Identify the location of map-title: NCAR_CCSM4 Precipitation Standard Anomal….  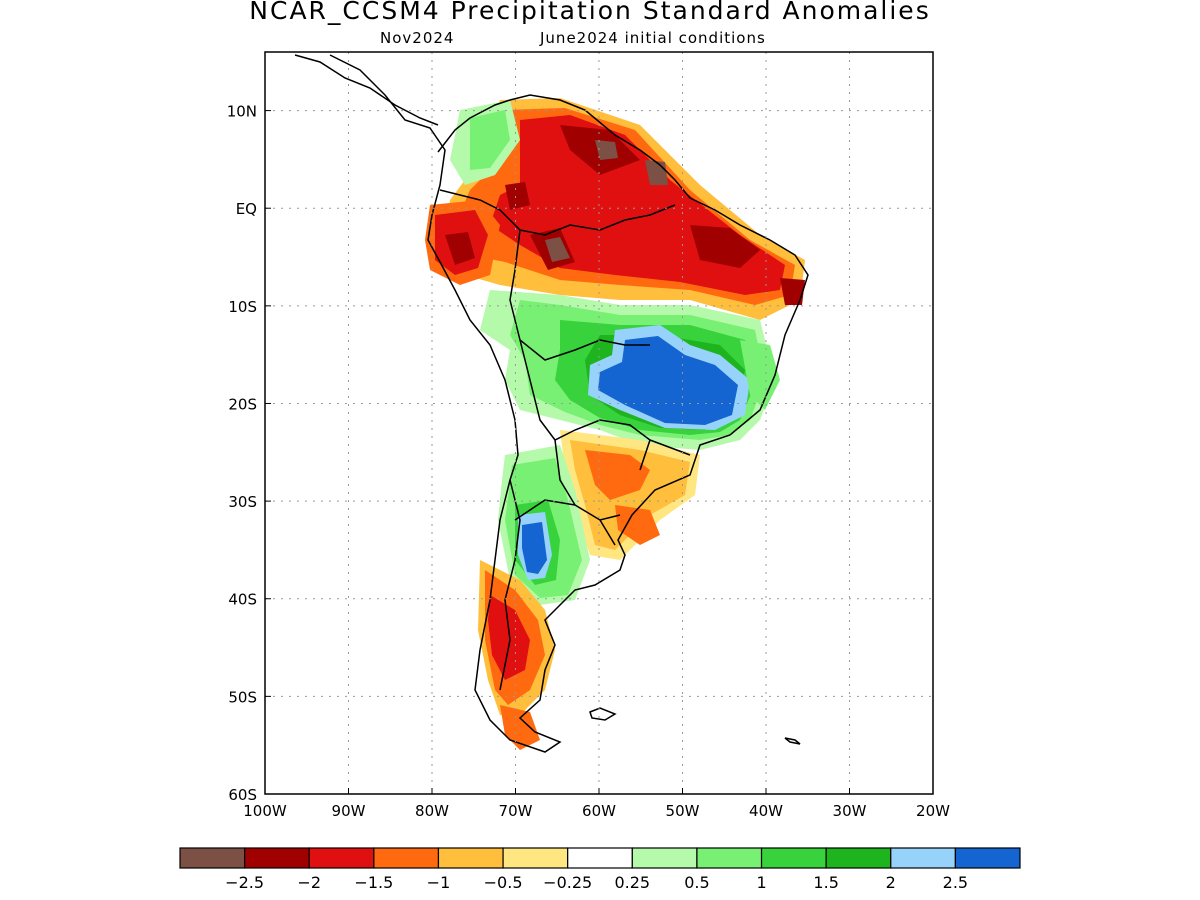
(590, 12).